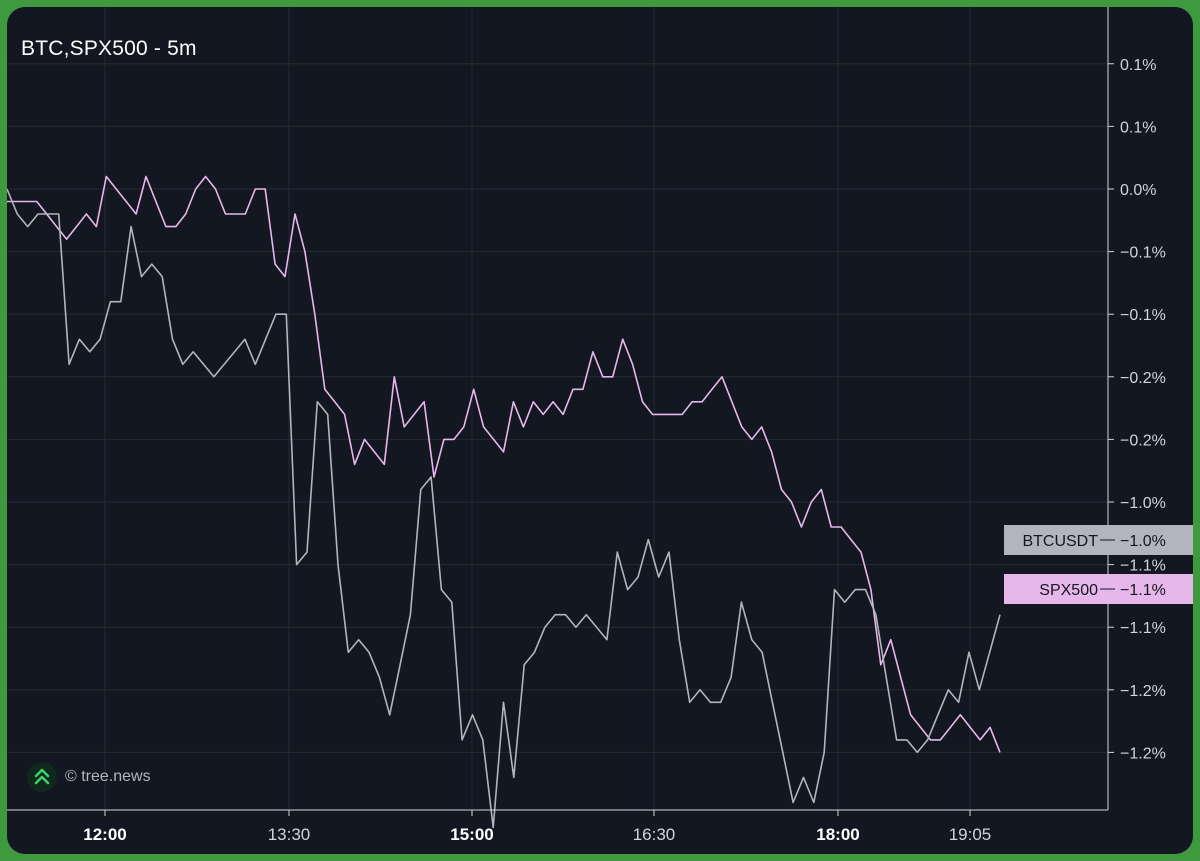 This screenshot has width=1200, height=861. Describe the element at coordinates (108, 776) in the screenshot. I see `watermark-text: © tree.news` at that location.